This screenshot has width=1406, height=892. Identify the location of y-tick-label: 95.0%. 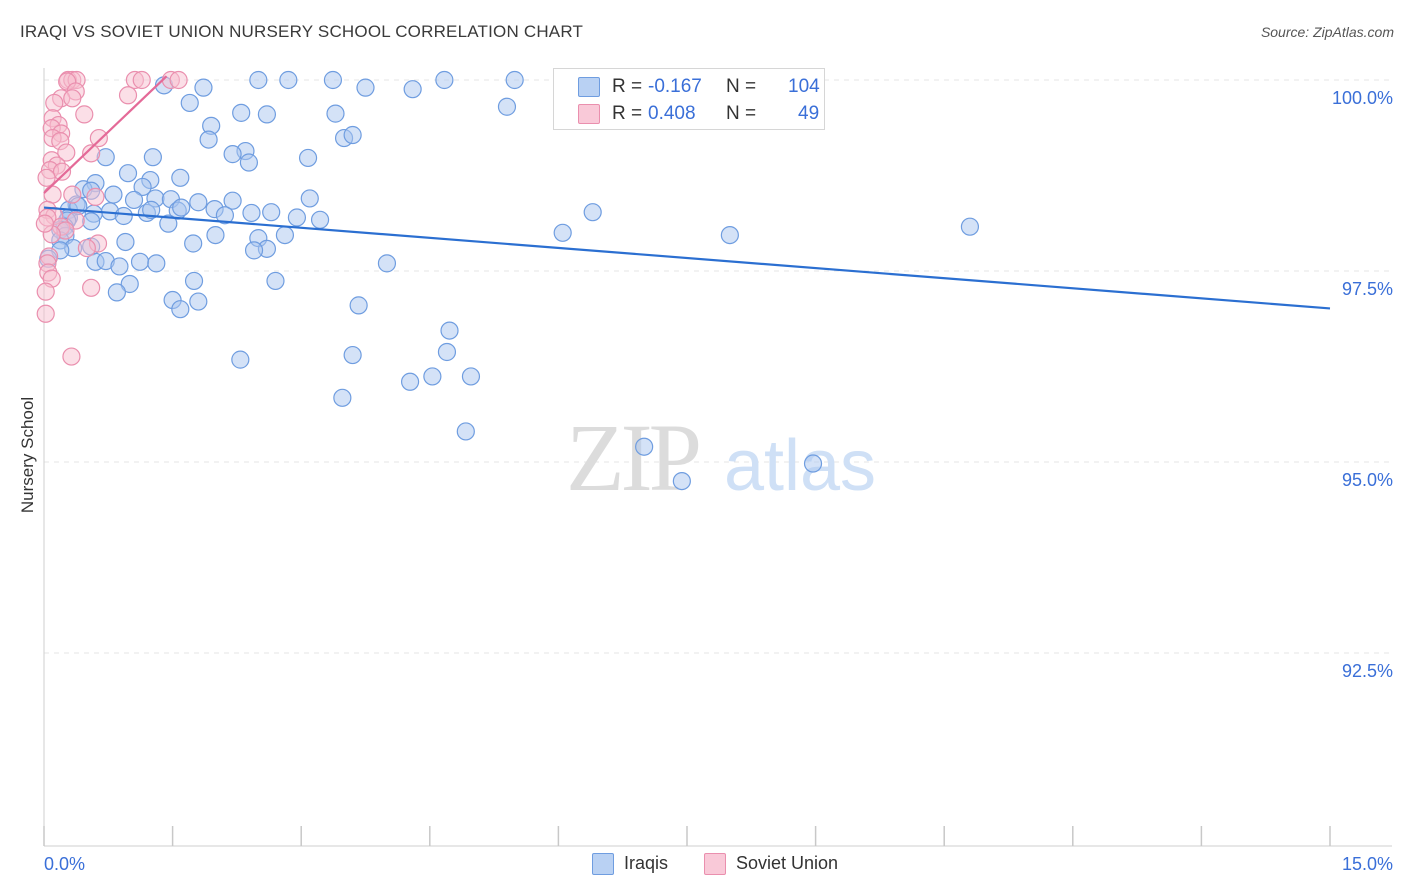
(1367, 480).